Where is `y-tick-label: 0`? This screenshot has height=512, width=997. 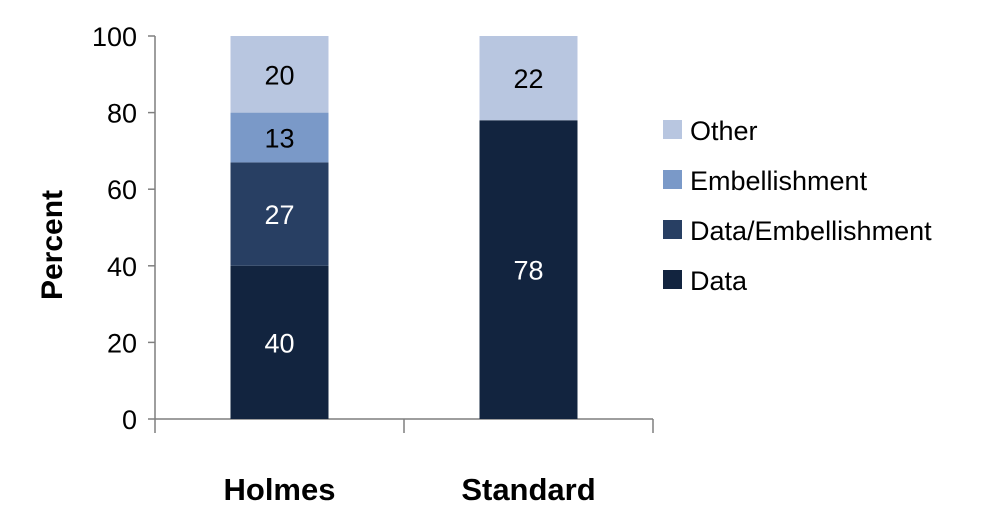
y-tick-label: 0 is located at coordinates (129, 420).